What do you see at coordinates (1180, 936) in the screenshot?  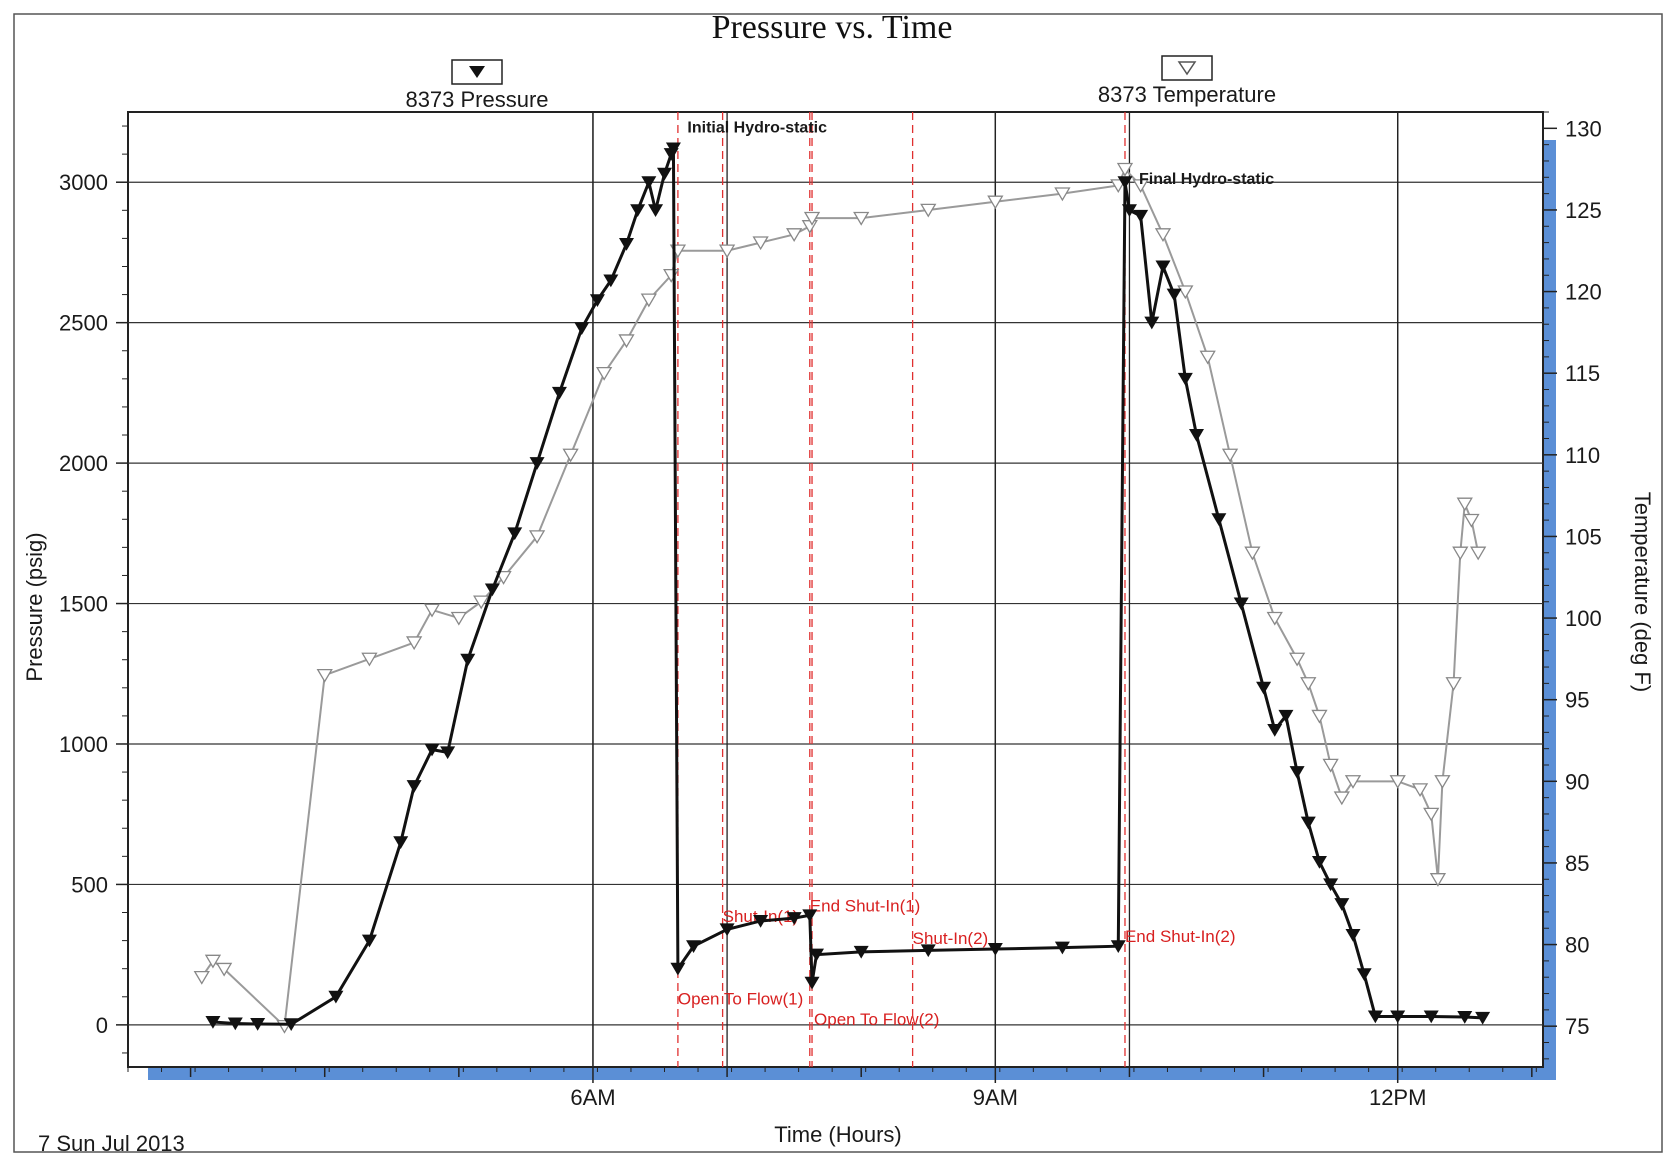 I see `event-label: End Shut-In(2)` at bounding box center [1180, 936].